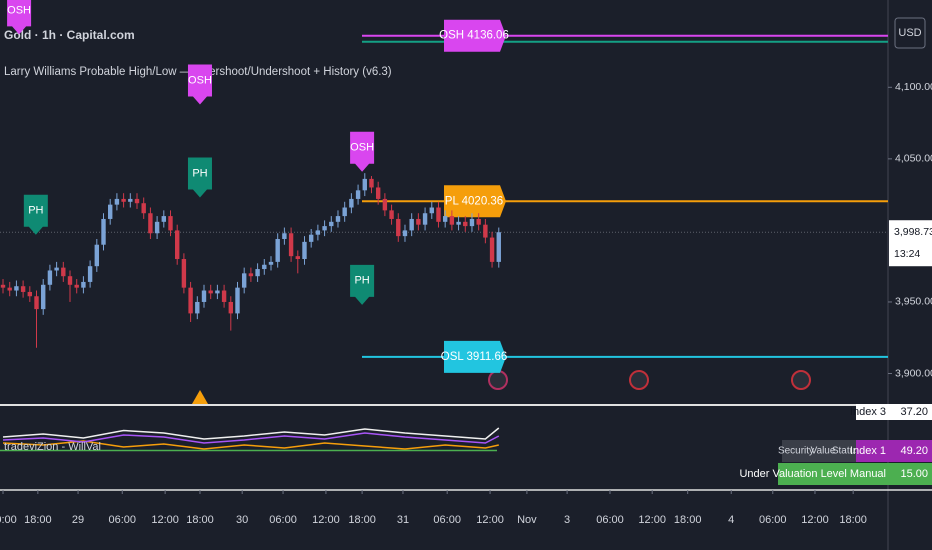 This screenshot has width=932, height=550. What do you see at coordinates (796, 451) in the screenshot?
I see `table-header: Security` at bounding box center [796, 451].